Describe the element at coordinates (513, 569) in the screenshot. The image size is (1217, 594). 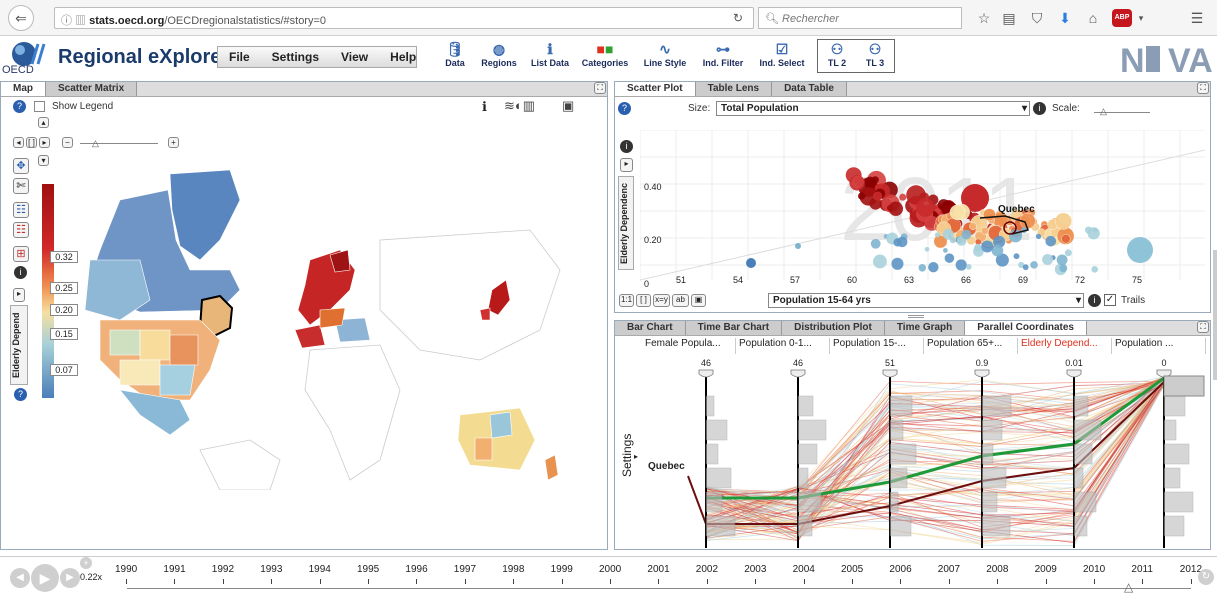
I see `timeline-year-label: 1998` at that location.